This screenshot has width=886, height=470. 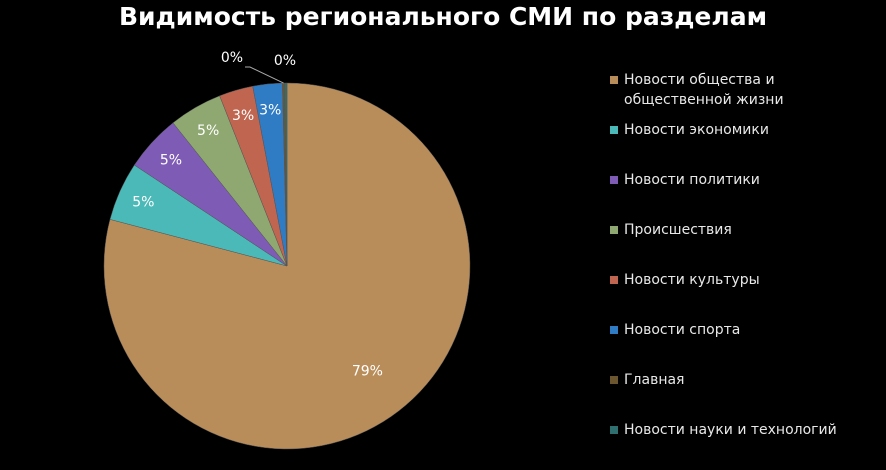 What do you see at coordinates (286, 174) in the screenshot?
I see `pie-slice` at bounding box center [286, 174].